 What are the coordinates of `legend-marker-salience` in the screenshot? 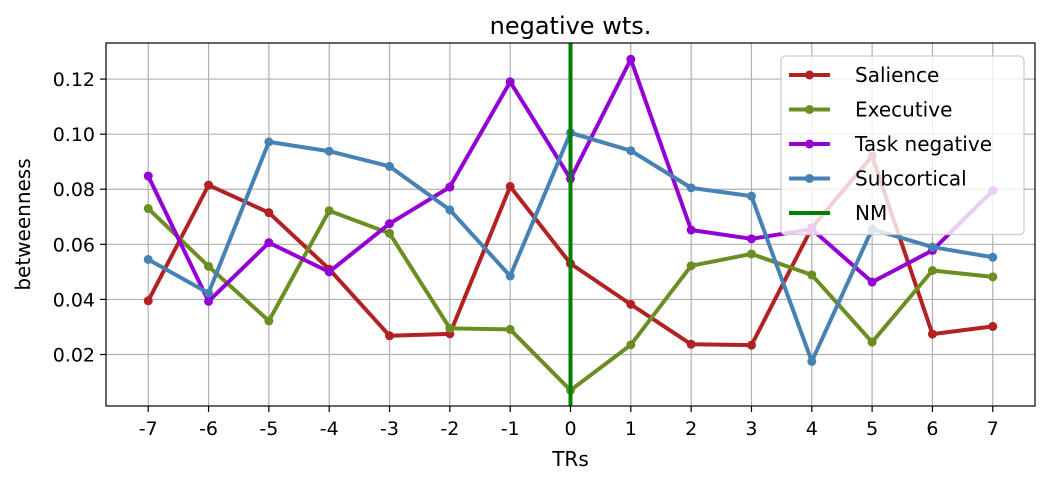 It's located at (809, 75).